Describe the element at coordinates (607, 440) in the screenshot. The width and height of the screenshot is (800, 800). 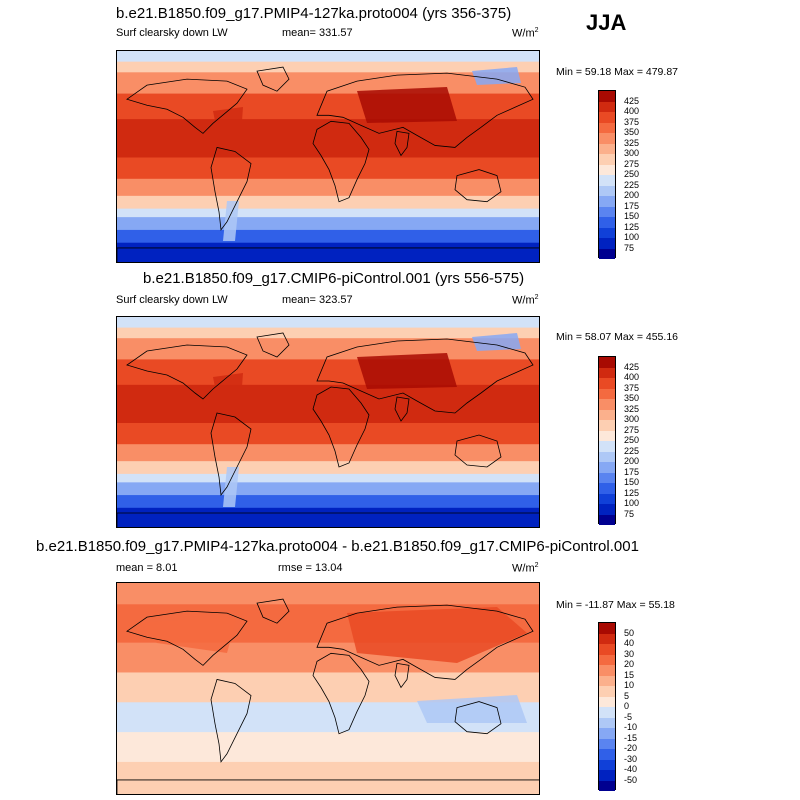
I see `panel-2-colorbar` at that location.